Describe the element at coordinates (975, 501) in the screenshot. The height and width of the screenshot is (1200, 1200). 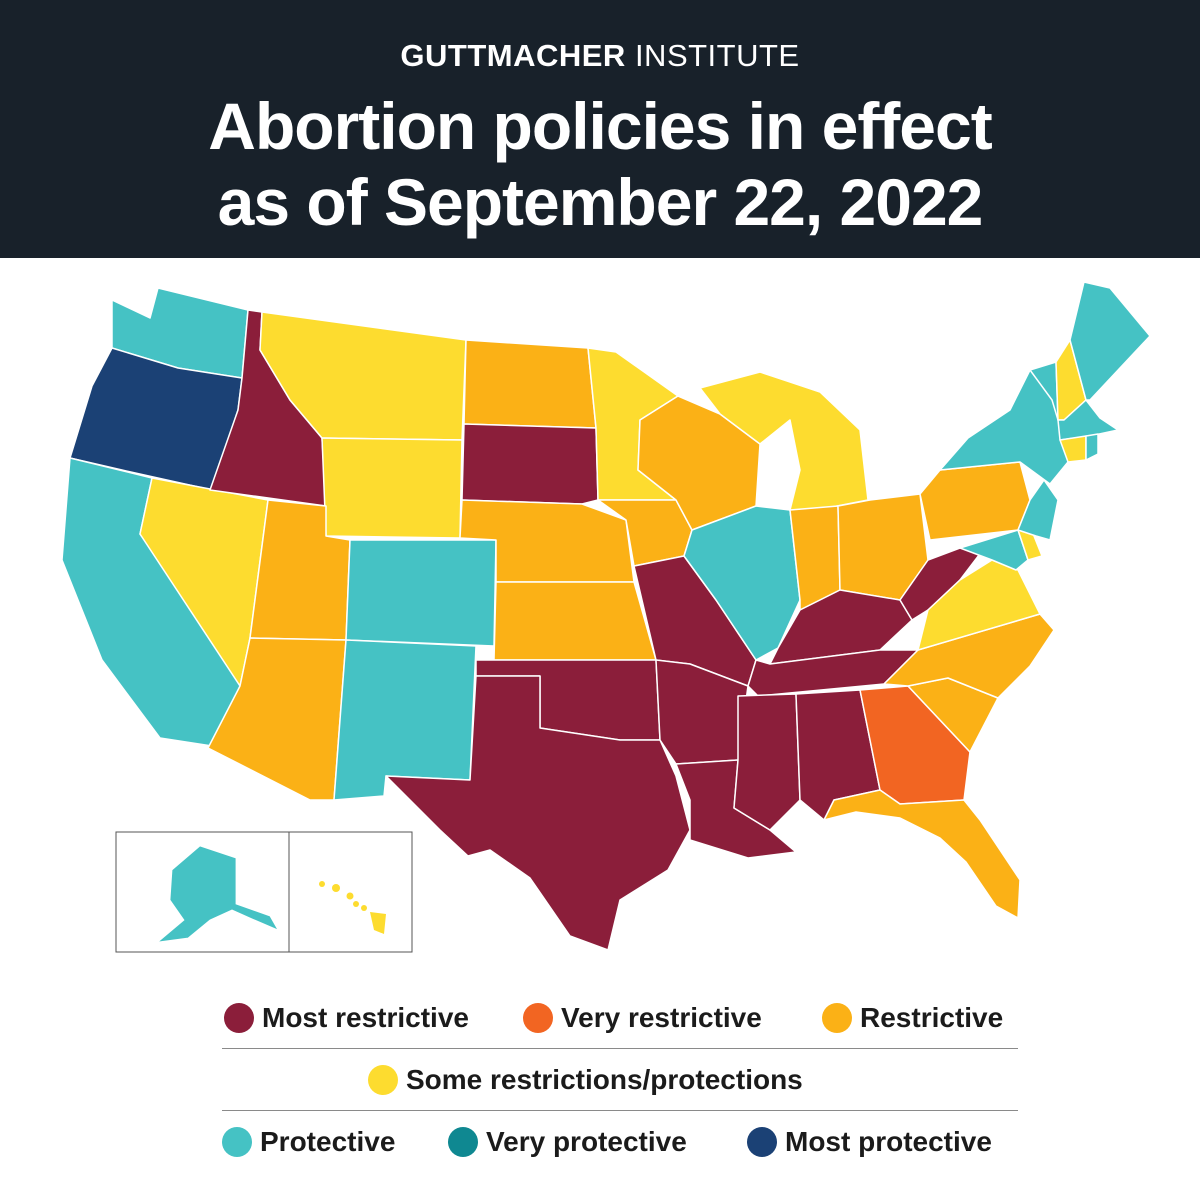
I see `state-pennsylvania` at that location.